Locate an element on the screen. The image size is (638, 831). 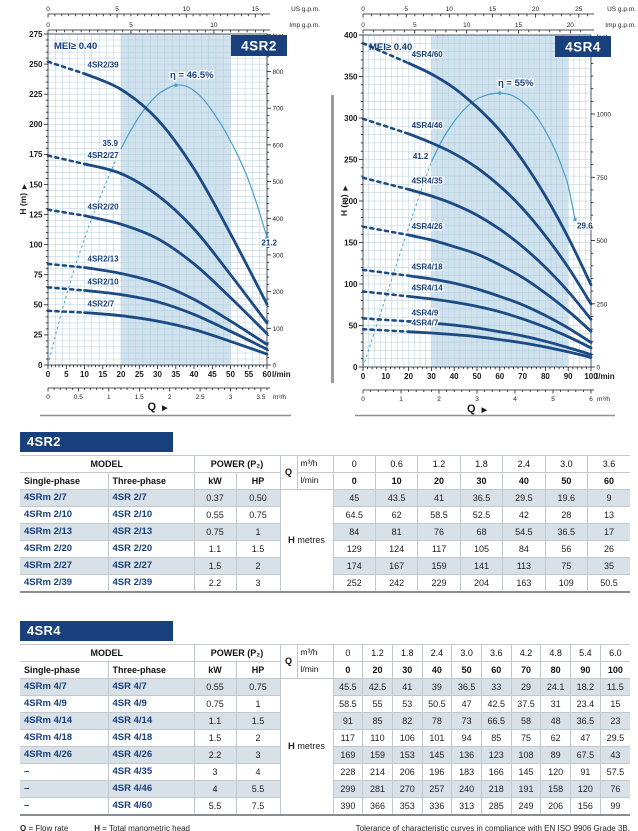
h-value: 129 is located at coordinates (354, 549).